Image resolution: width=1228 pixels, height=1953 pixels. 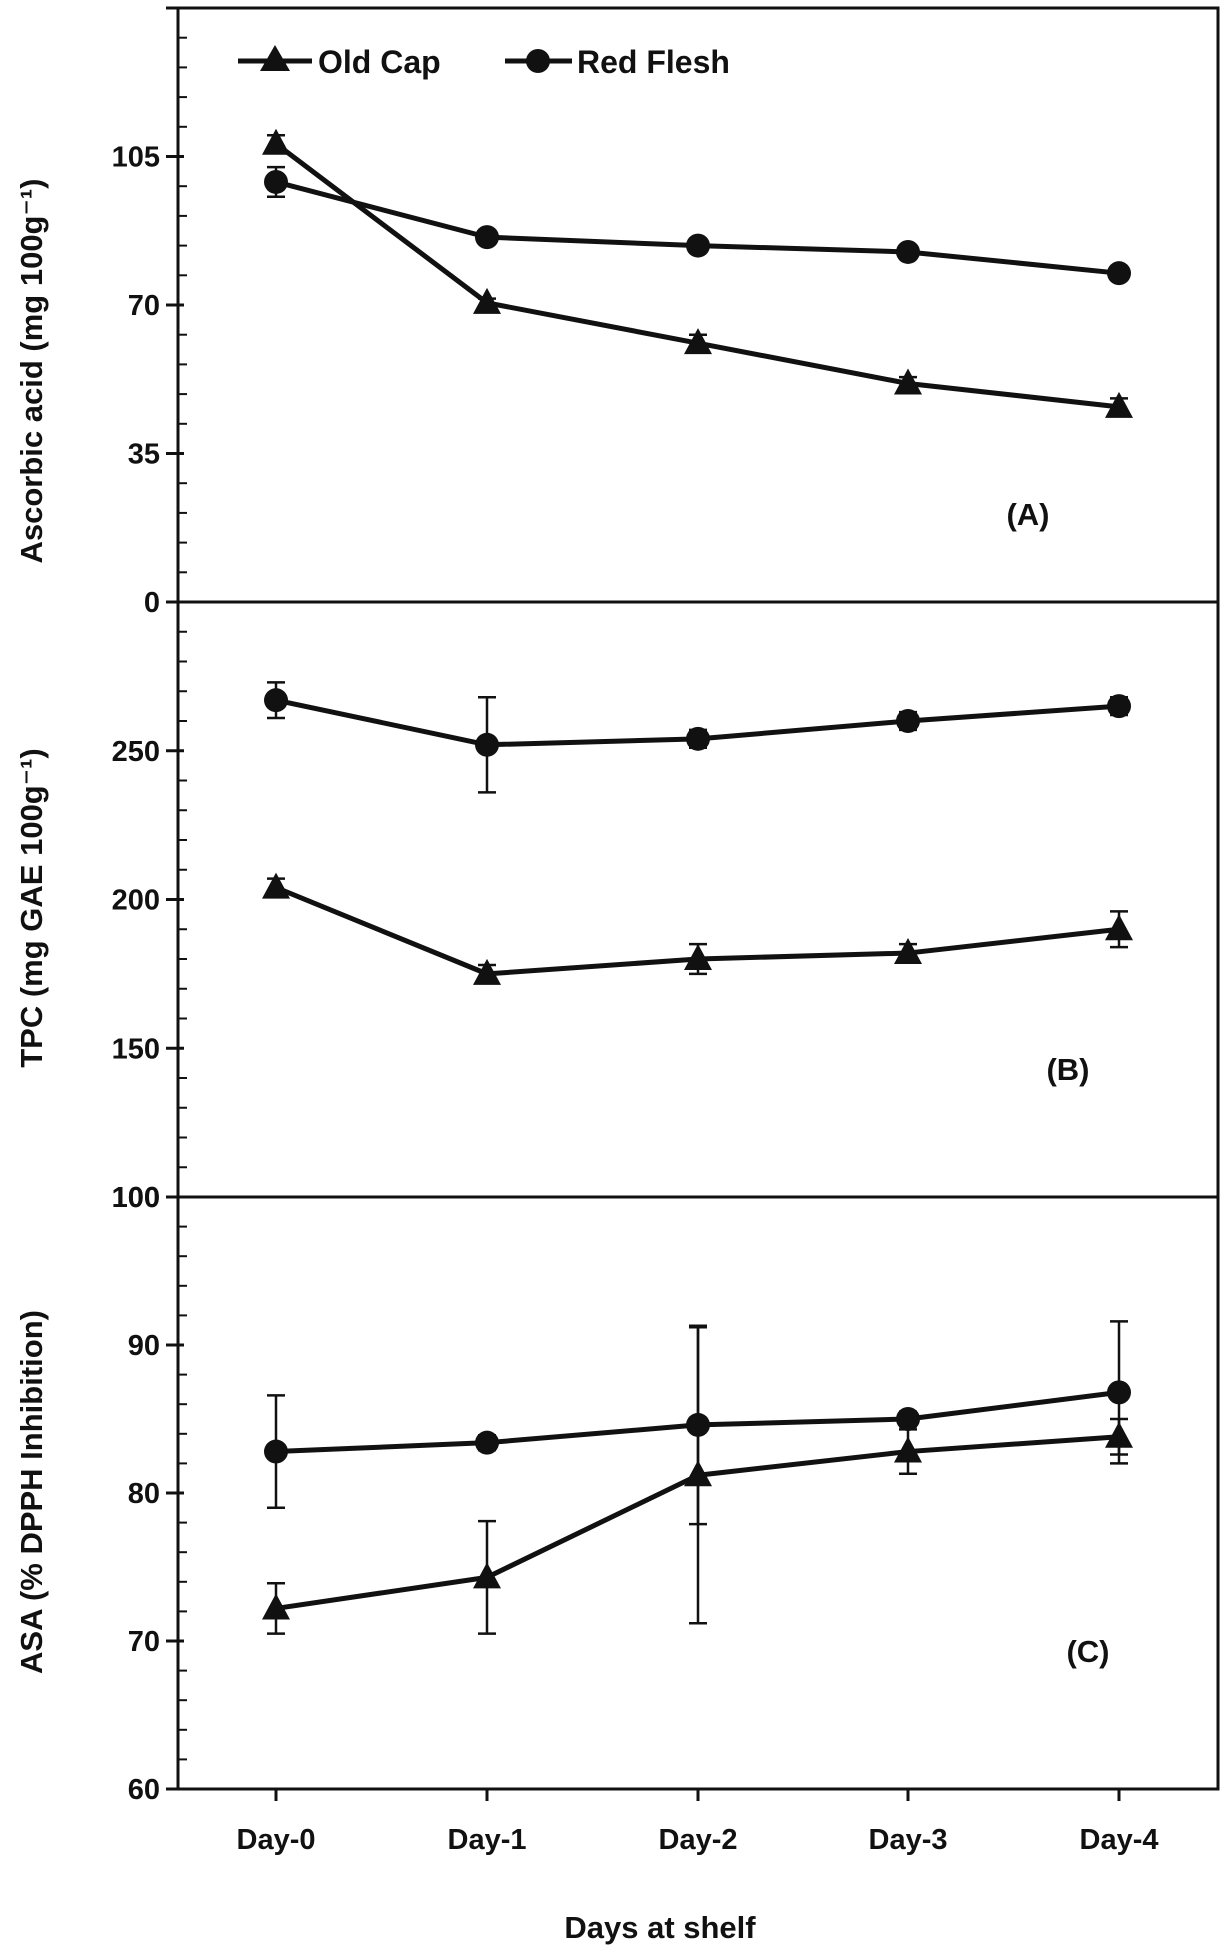 What do you see at coordinates (136, 752) in the screenshot?
I see `panel-b-y-tick-label-250: 250` at bounding box center [136, 752].